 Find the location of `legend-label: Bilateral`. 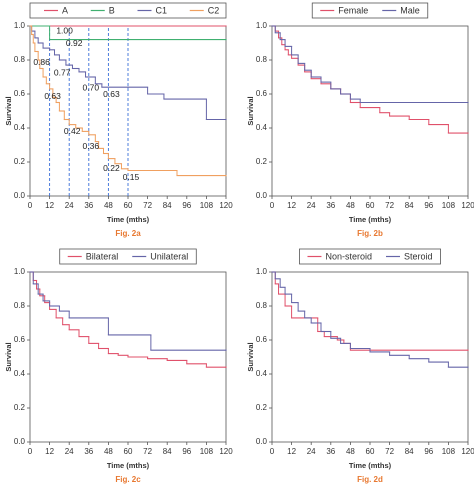

legend-label: Bilateral is located at coordinates (102, 256).